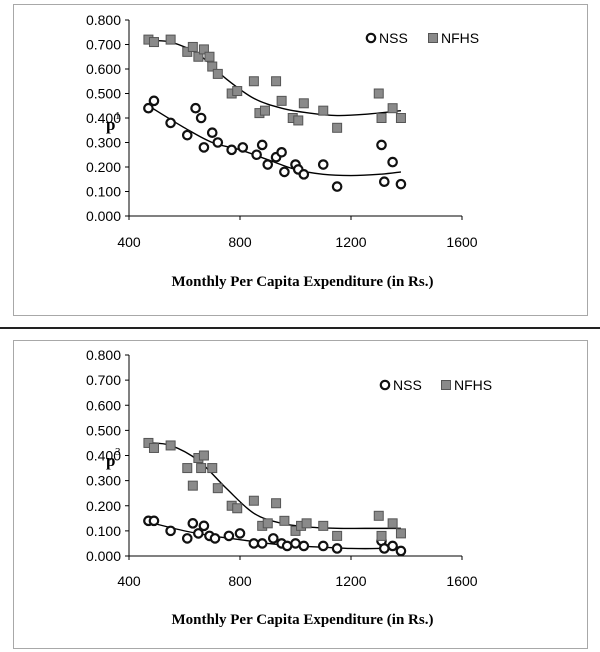 The width and height of the screenshot is (600, 652). Describe the element at coordinates (129, 242) in the screenshot. I see `x-tick-label: 400` at that location.